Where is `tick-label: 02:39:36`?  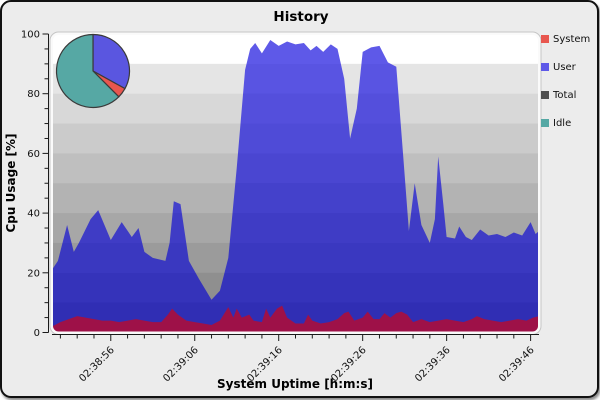 tick-label: 02:39:36 is located at coordinates (433, 365).